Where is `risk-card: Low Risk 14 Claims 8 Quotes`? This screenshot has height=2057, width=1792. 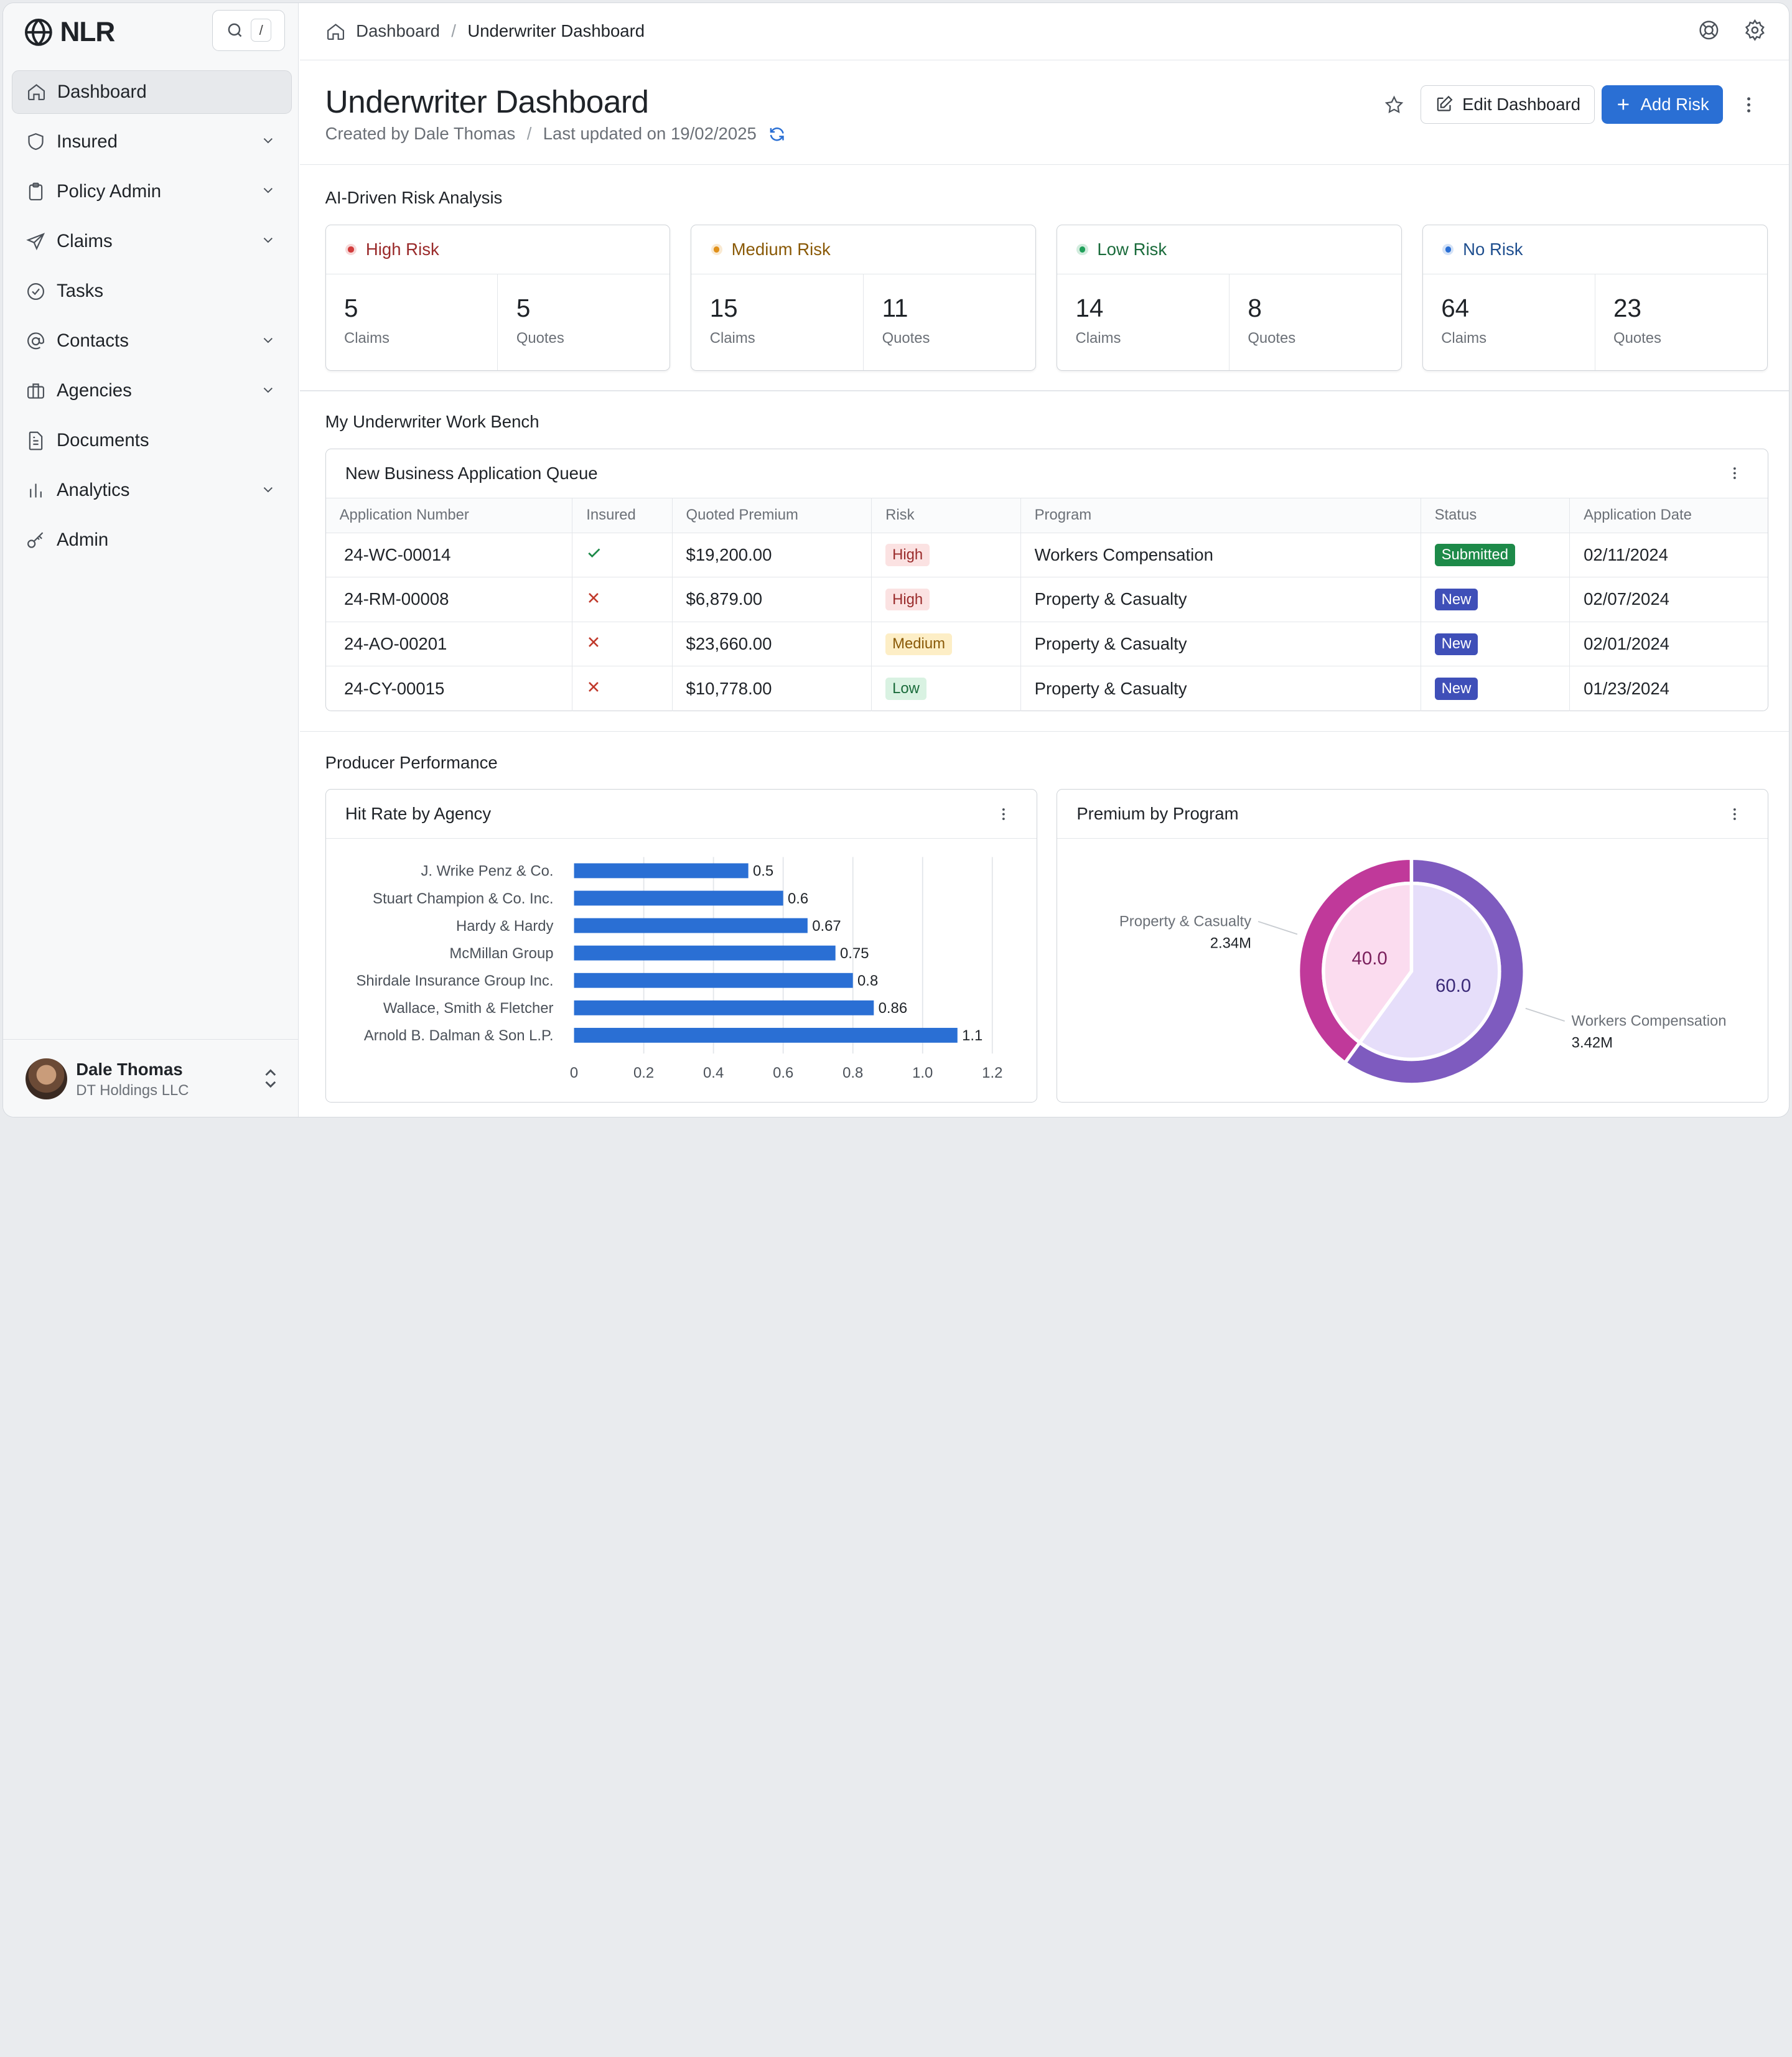
risk-card: Low Risk 14 Claims 8 Quotes is located at coordinates (1229, 297).